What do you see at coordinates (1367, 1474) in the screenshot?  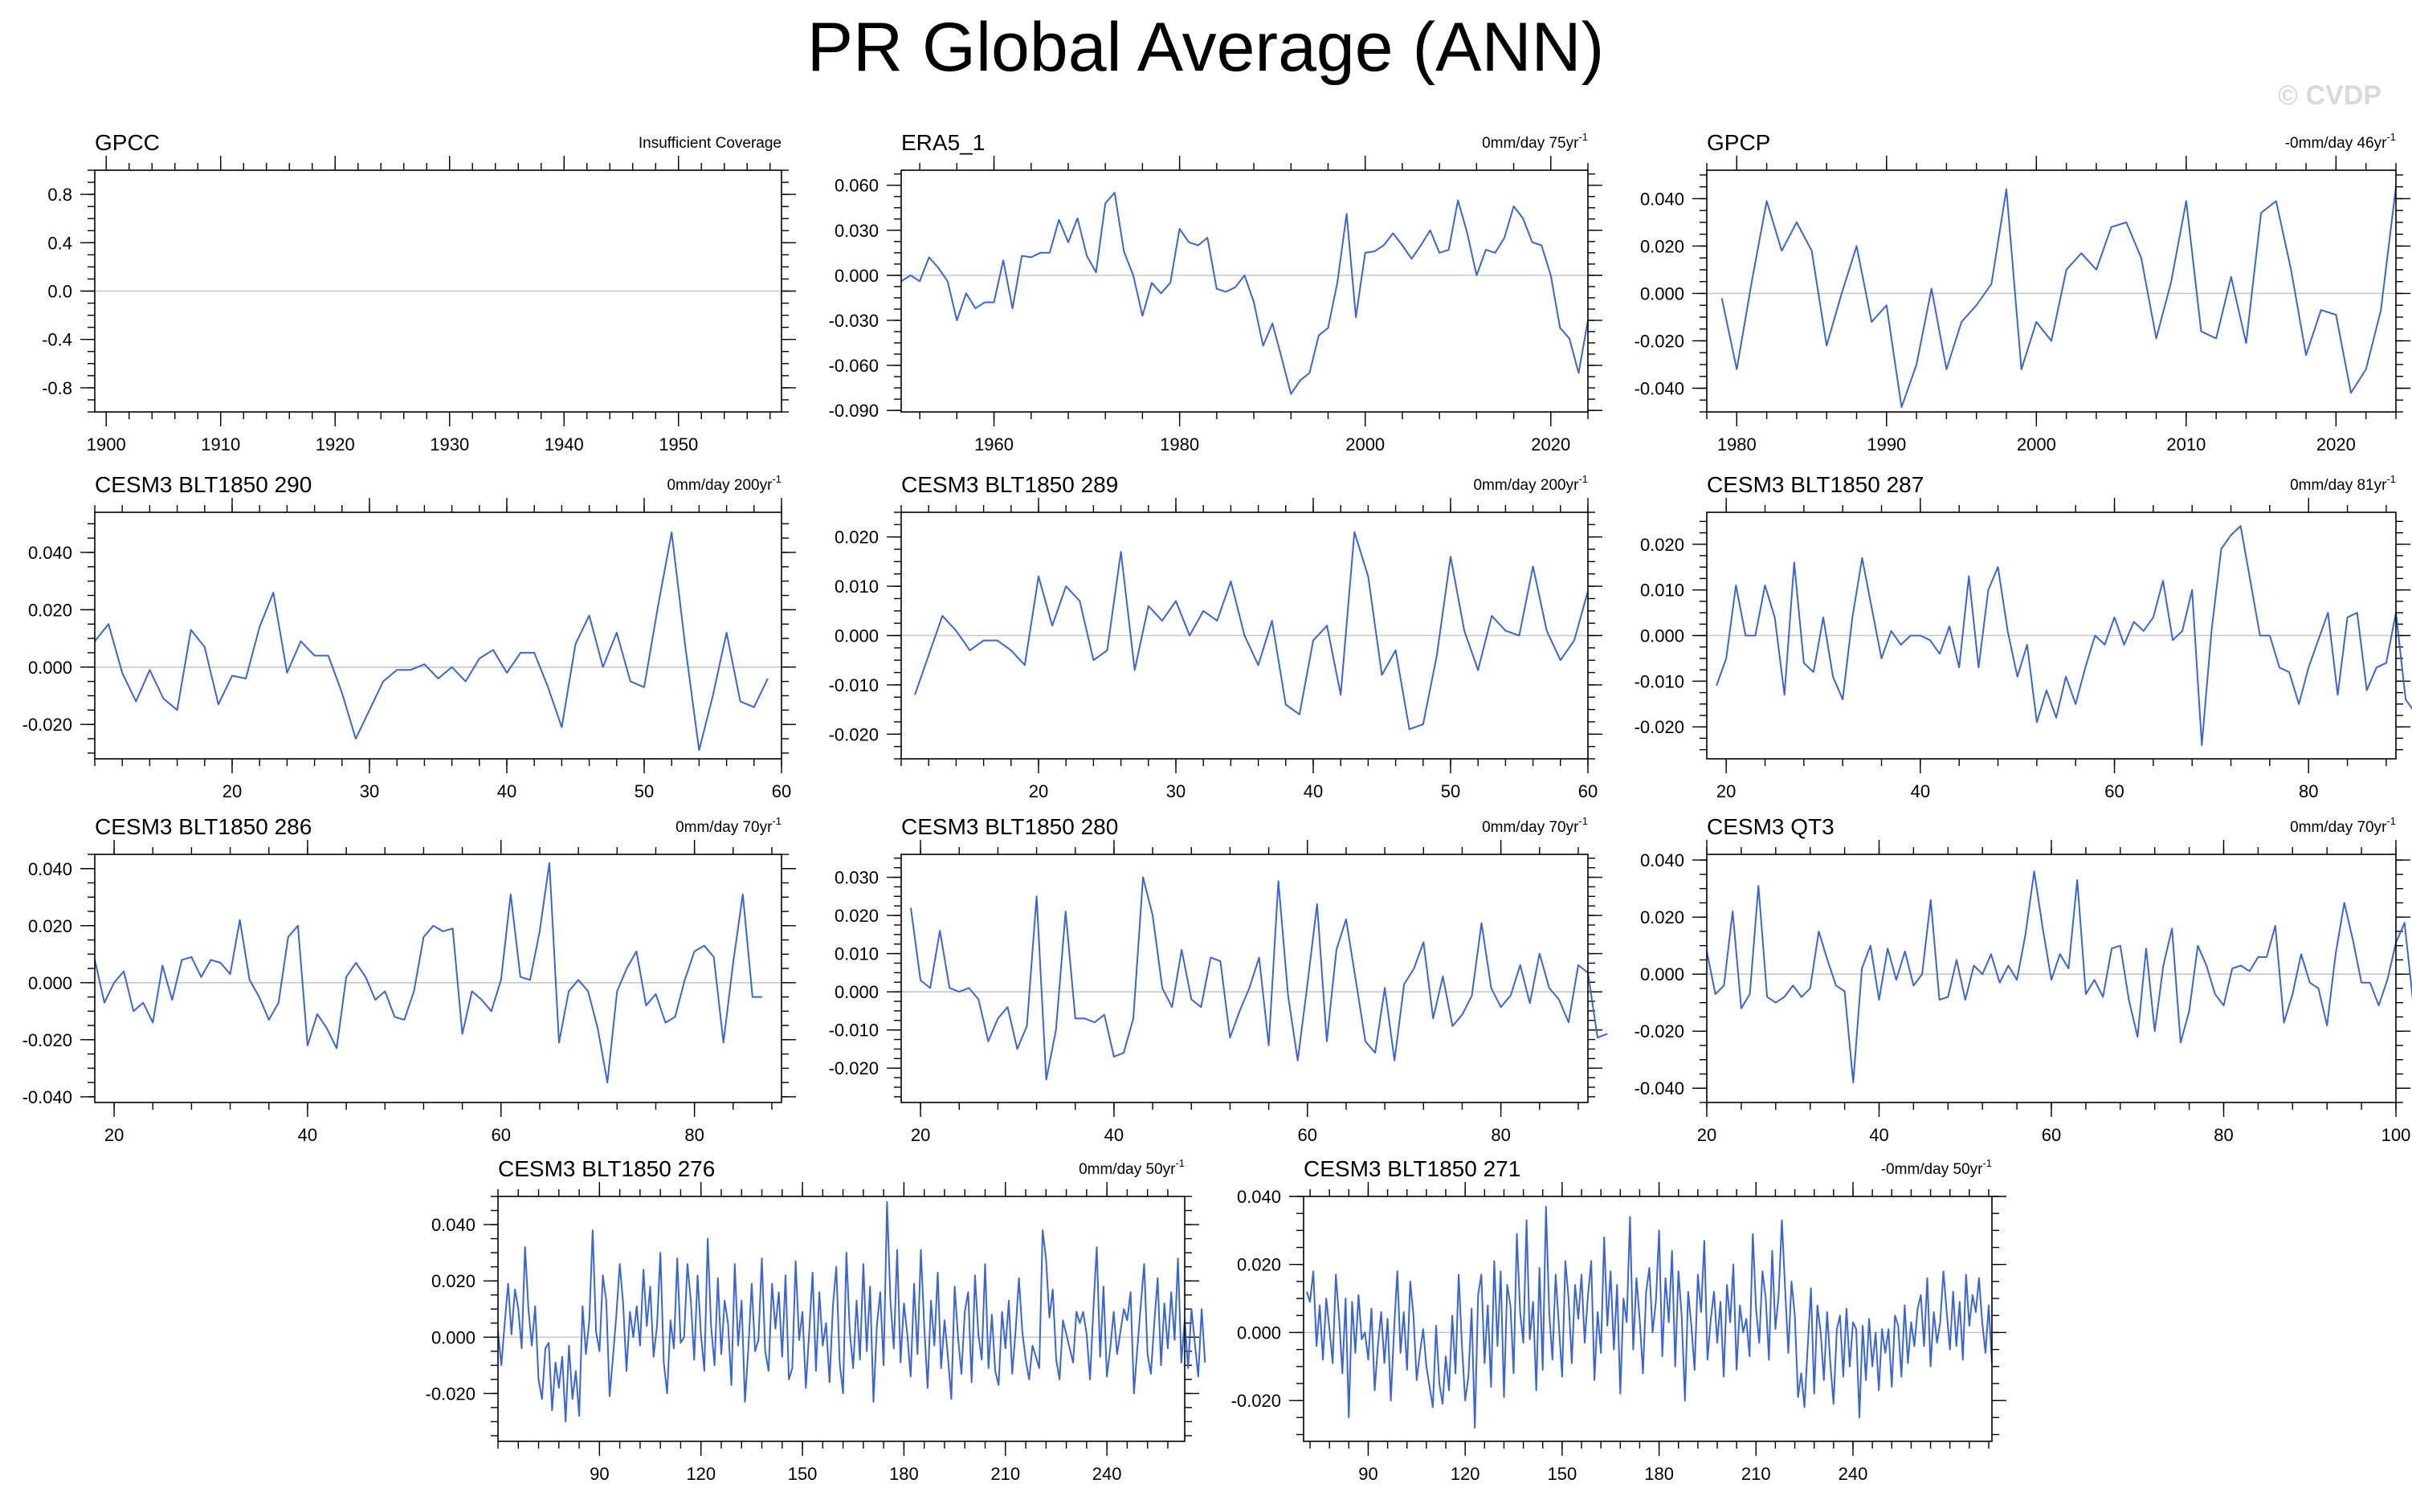 I see `x-tick-label: 90` at bounding box center [1367, 1474].